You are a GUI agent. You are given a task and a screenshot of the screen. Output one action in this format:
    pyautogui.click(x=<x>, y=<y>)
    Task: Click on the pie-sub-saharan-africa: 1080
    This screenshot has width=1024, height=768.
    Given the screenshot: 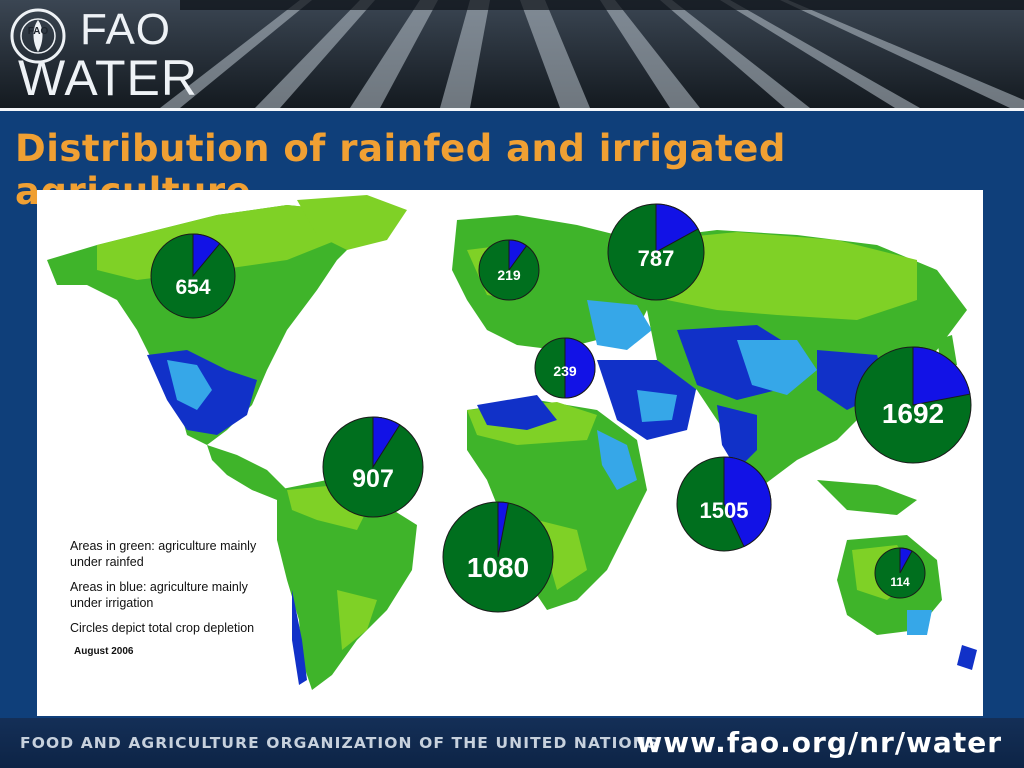 What is the action you would take?
    pyautogui.click(x=498, y=557)
    